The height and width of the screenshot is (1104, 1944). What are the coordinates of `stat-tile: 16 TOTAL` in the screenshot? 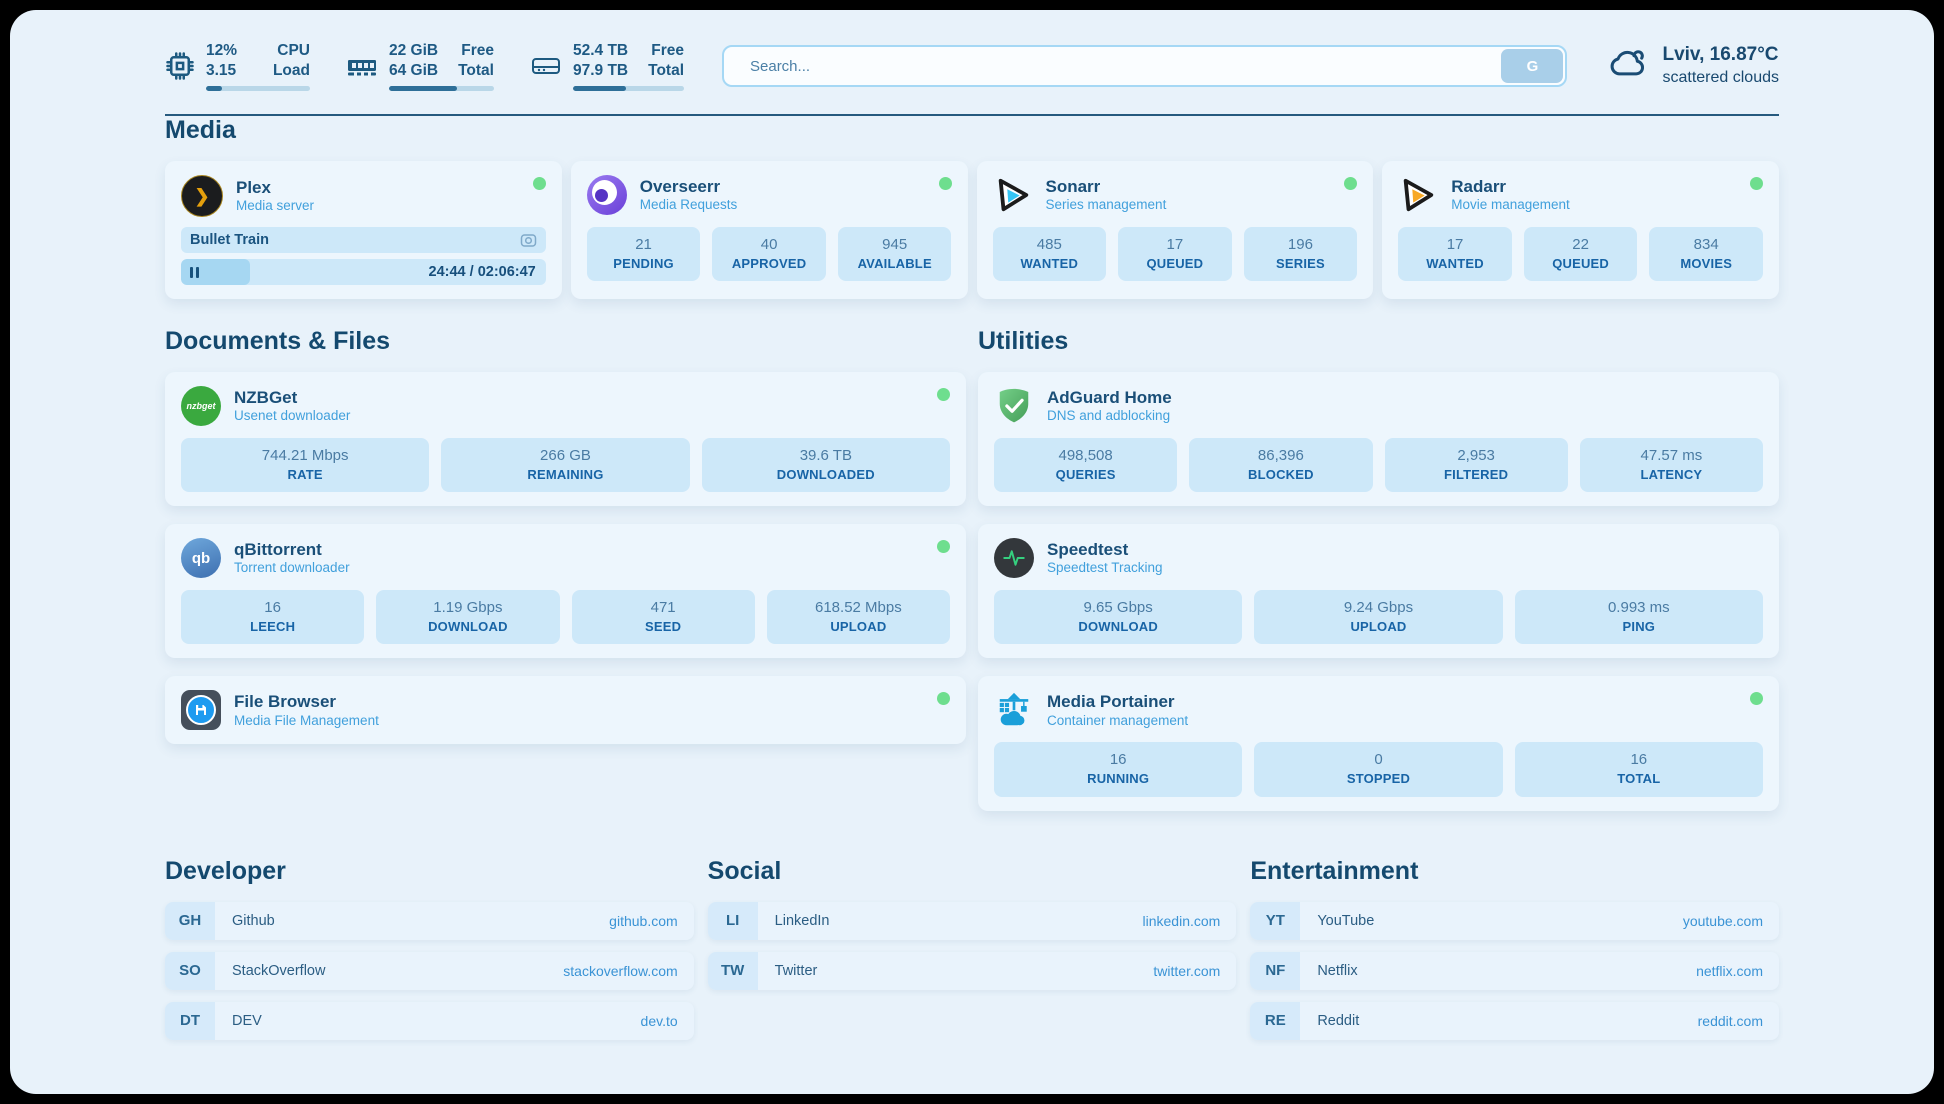 It's located at (1638, 769).